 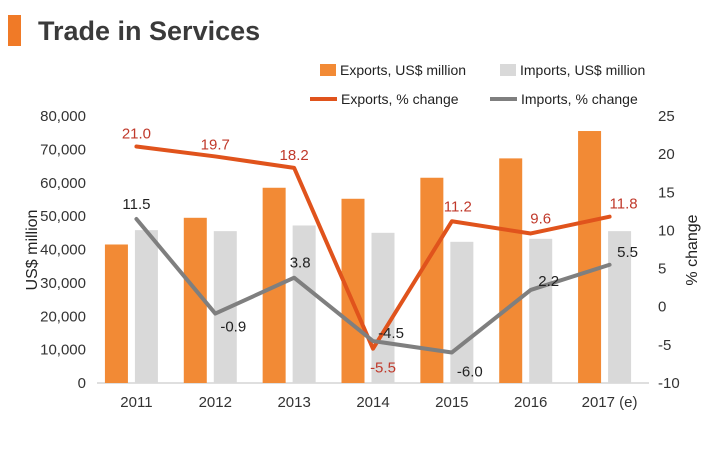 What do you see at coordinates (82, 383) in the screenshot?
I see `left-tick-label: 0` at bounding box center [82, 383].